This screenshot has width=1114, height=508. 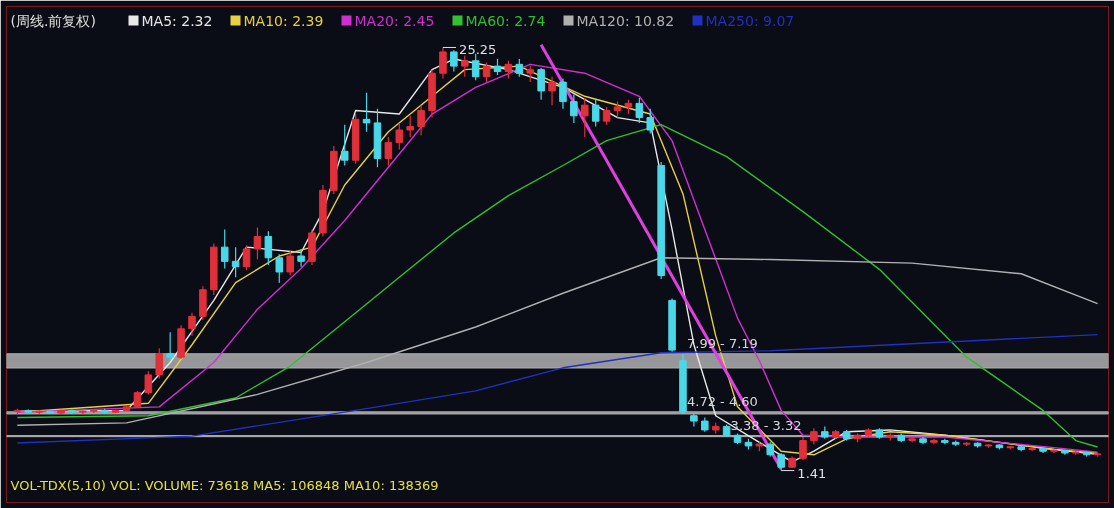 I want to click on annotation: 25.25, so click(x=478, y=50).